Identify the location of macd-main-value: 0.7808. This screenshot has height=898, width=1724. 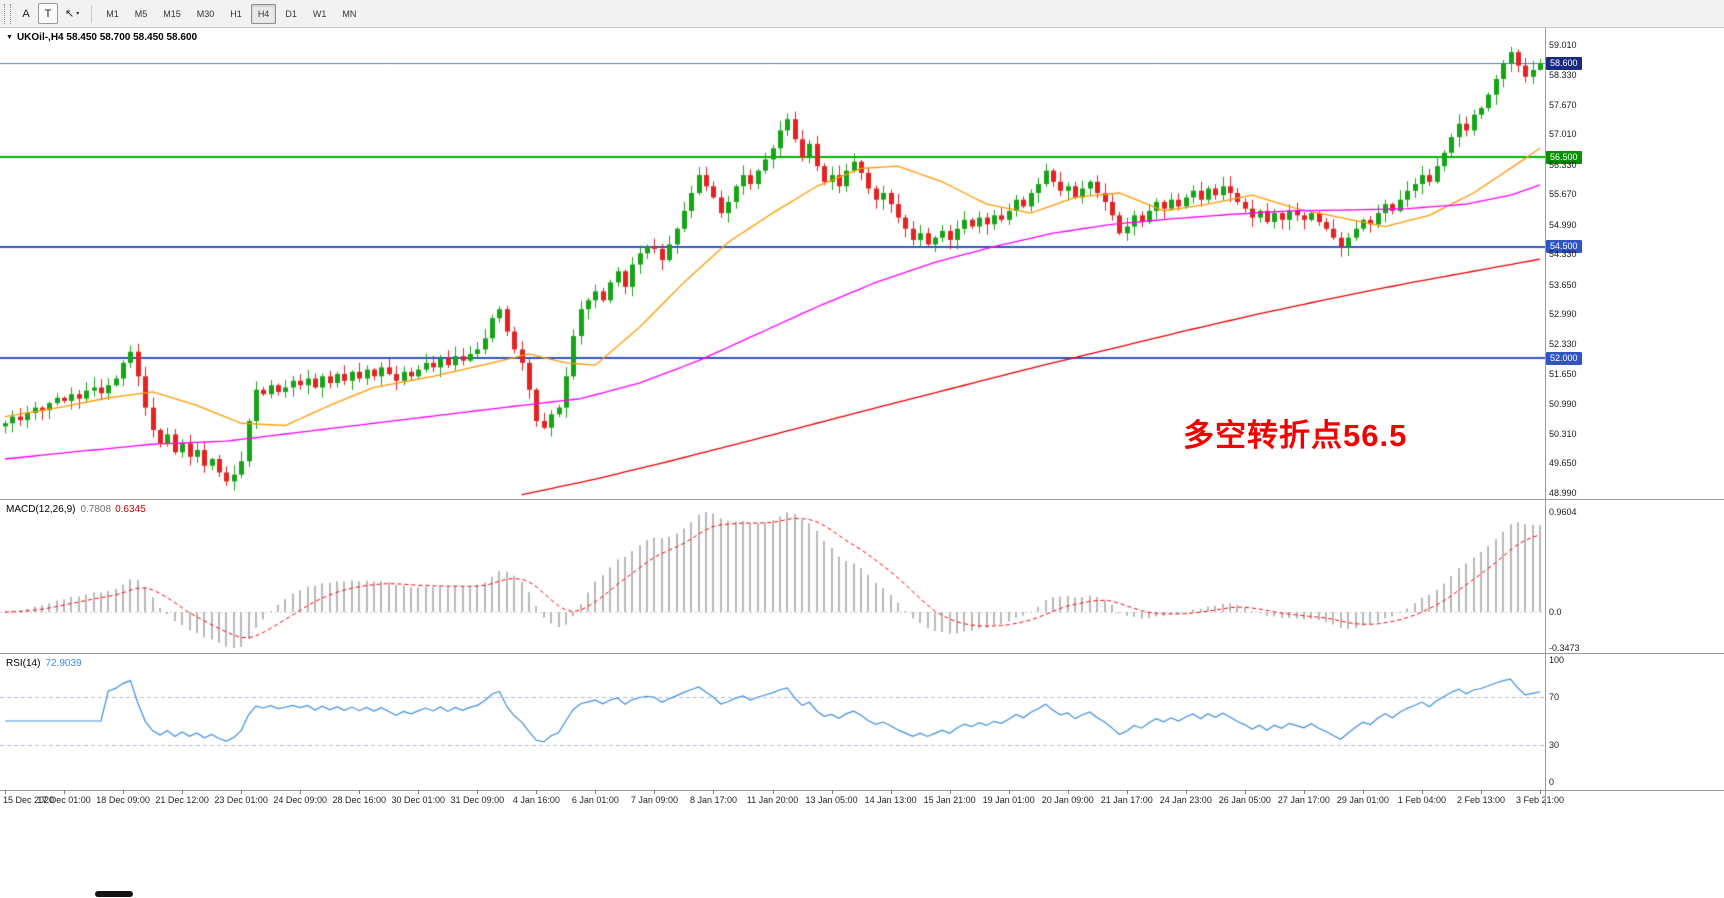
(96, 509).